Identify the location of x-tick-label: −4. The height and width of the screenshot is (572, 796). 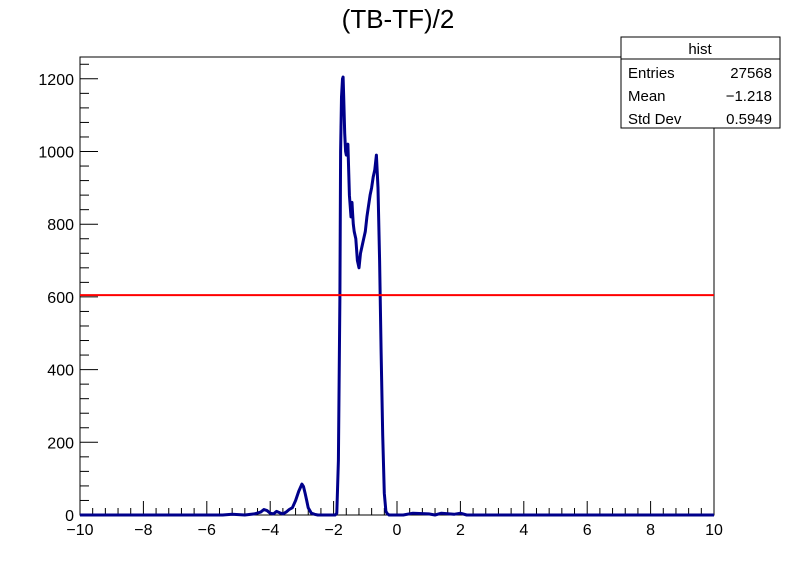
(270, 530).